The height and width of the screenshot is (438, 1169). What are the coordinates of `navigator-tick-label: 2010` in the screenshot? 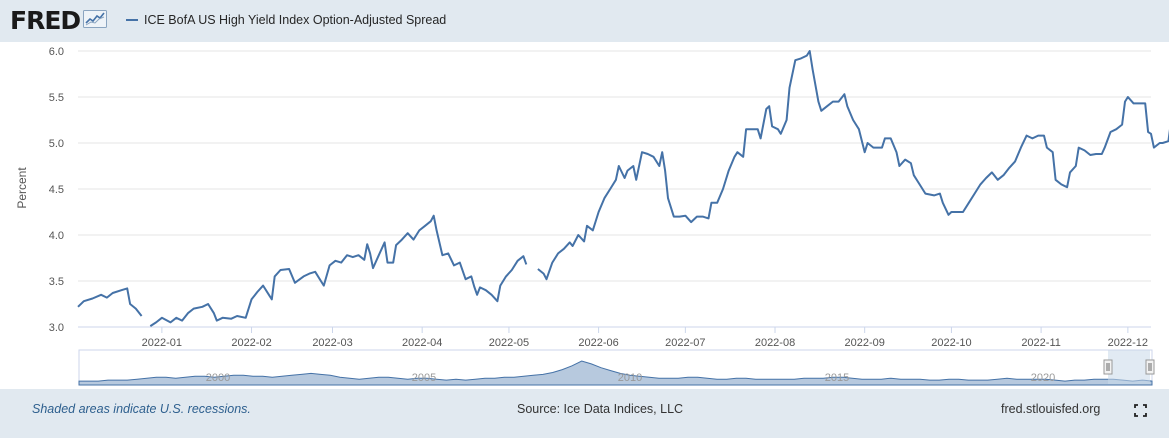 It's located at (630, 378).